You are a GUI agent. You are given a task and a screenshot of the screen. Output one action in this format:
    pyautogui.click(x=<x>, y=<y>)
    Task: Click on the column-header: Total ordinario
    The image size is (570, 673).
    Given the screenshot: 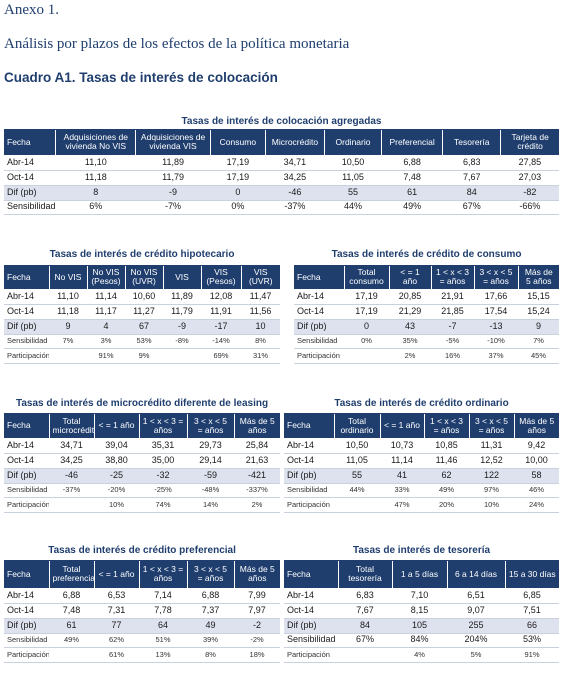 What is the action you would take?
    pyautogui.click(x=357, y=425)
    